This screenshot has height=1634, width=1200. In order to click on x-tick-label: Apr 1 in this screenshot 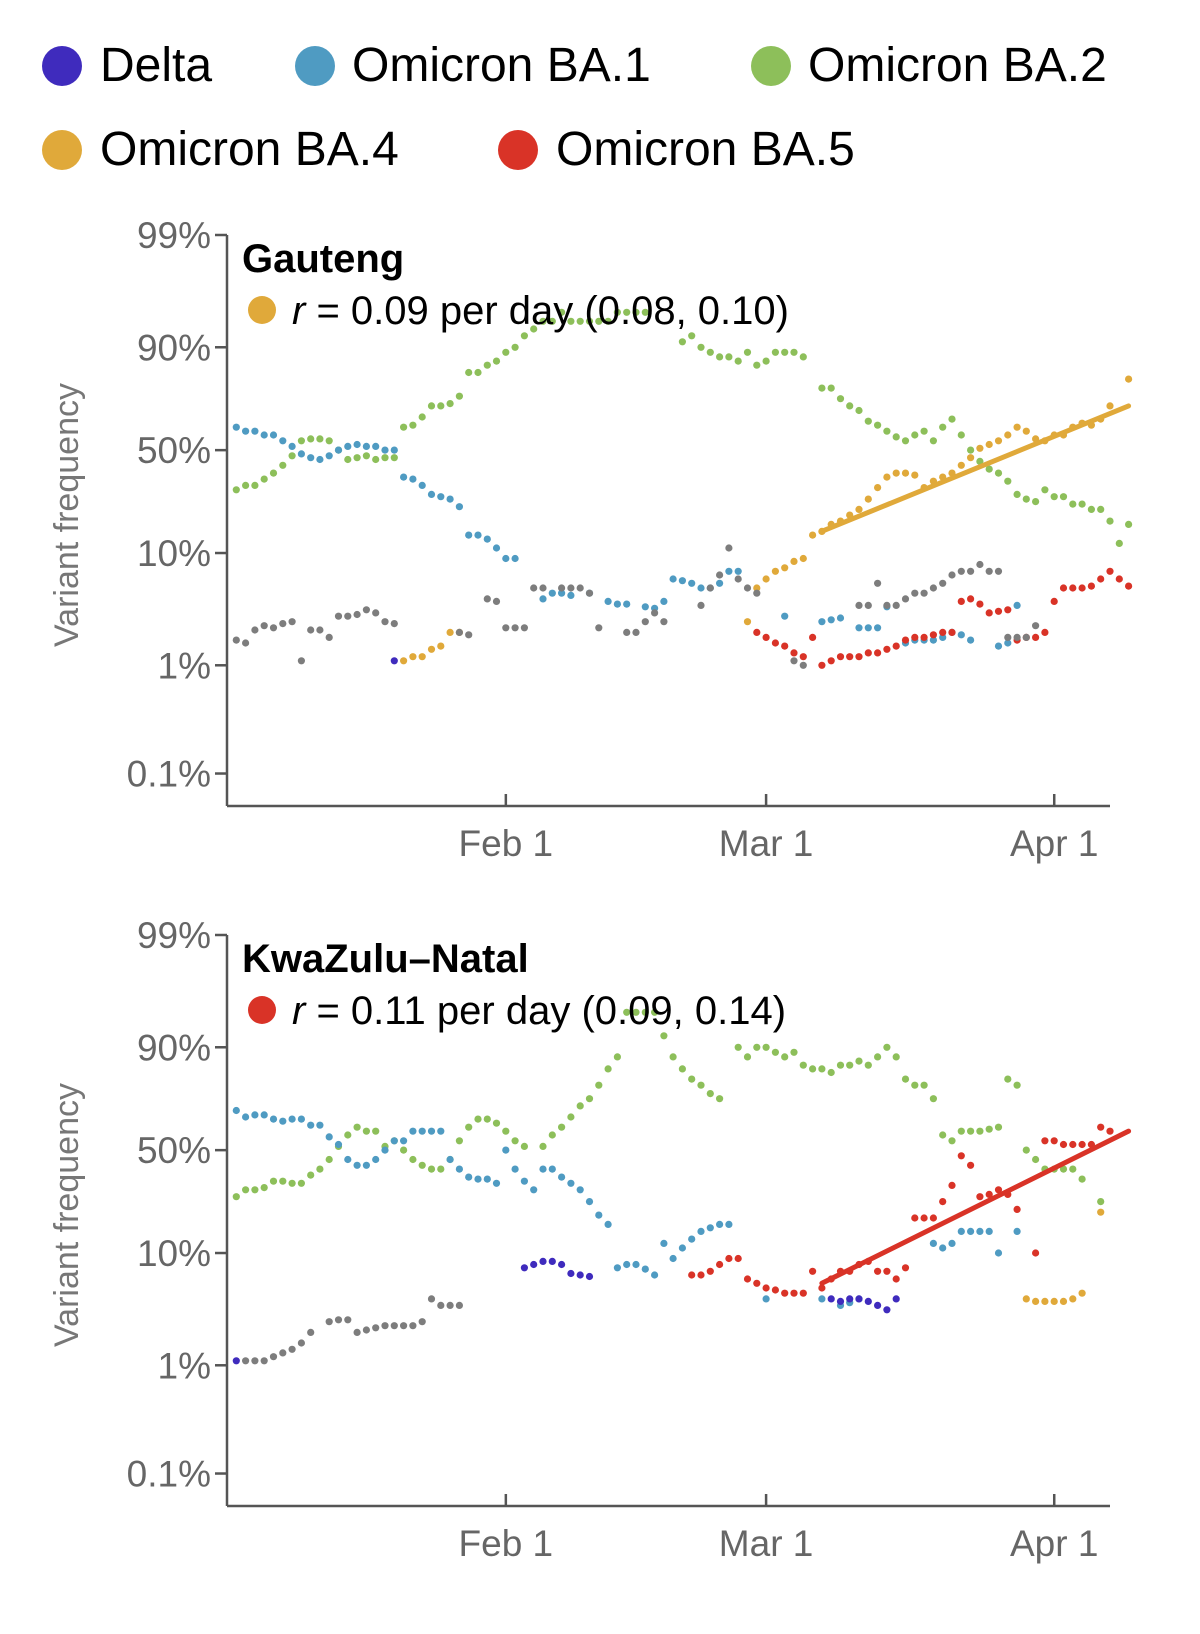, I will do `click(1054, 1543)`.